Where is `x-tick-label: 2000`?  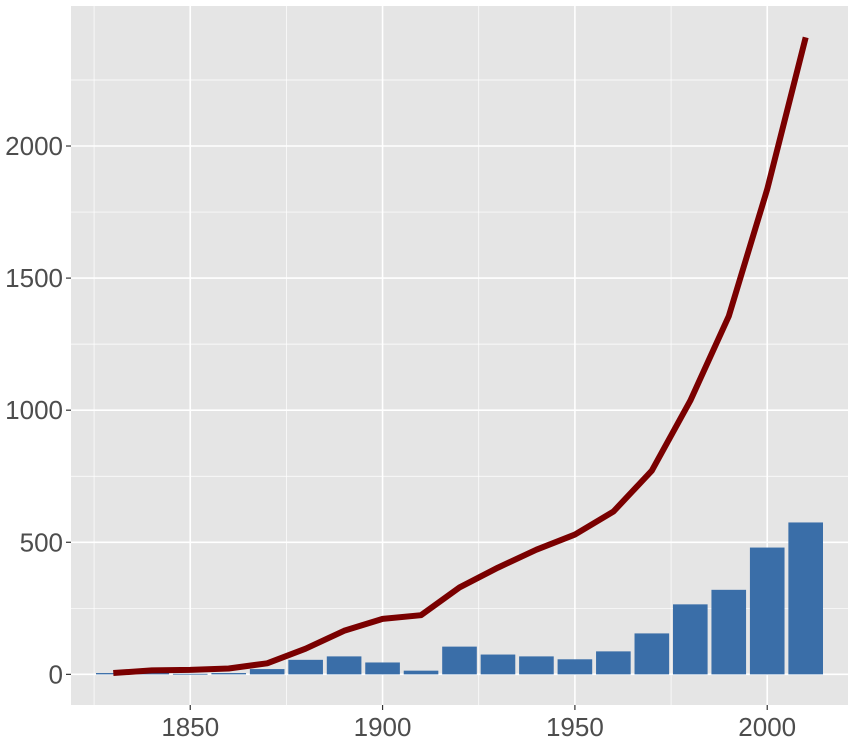
x-tick-label: 2000 is located at coordinates (767, 726).